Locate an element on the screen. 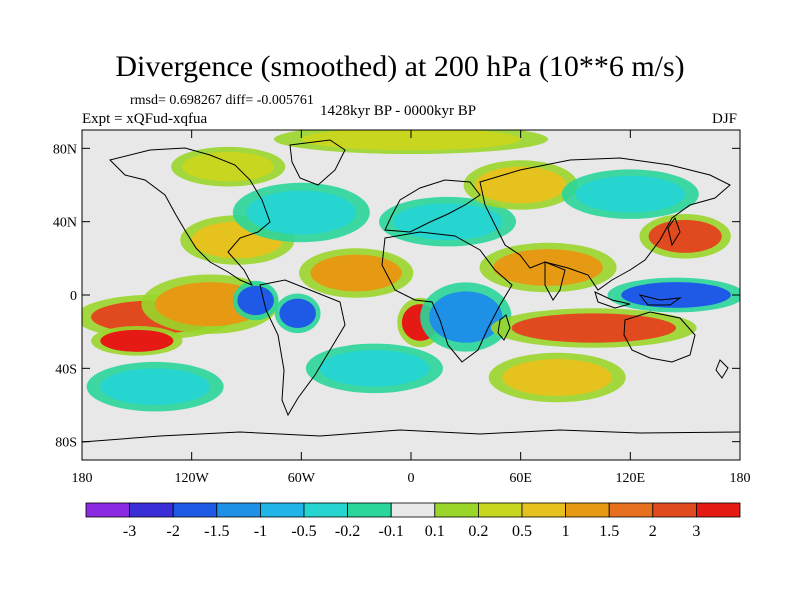 This screenshot has width=800, height=600. colorbar-label: -0.5 is located at coordinates (303, 531).